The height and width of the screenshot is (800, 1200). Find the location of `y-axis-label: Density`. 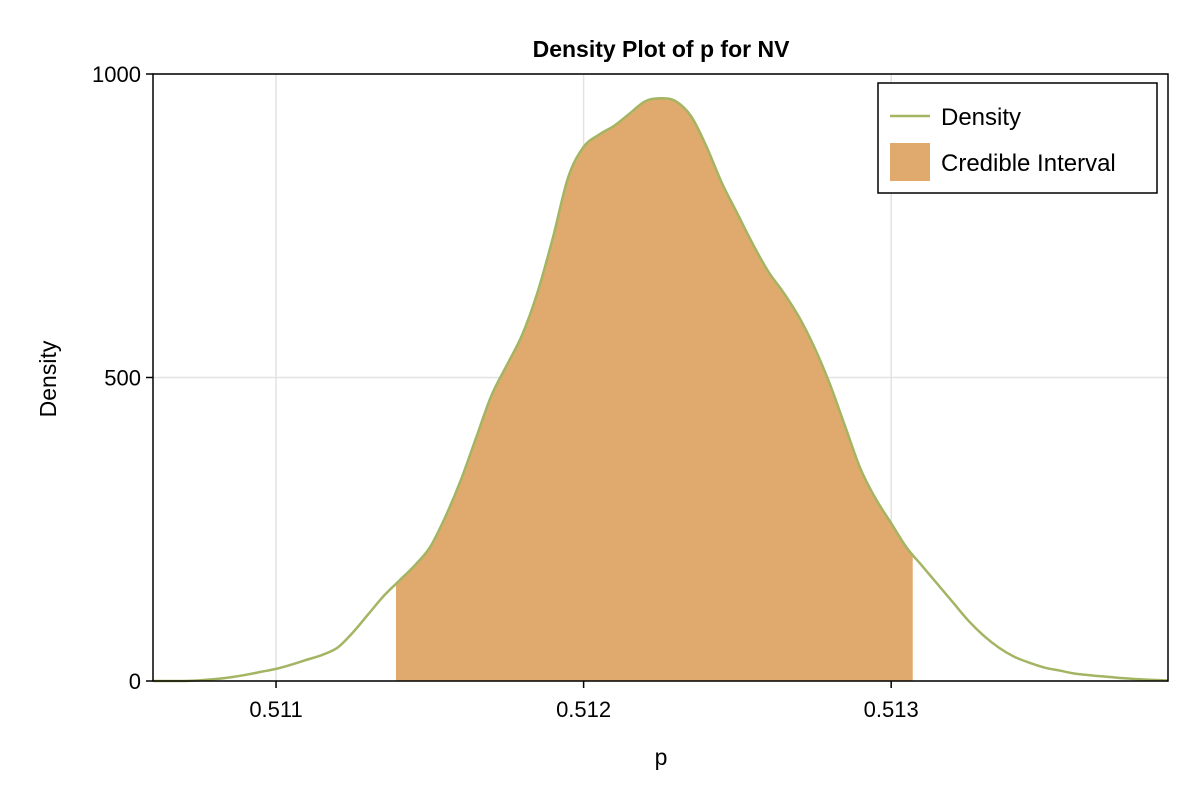

y-axis-label: Density is located at coordinates (48, 378).